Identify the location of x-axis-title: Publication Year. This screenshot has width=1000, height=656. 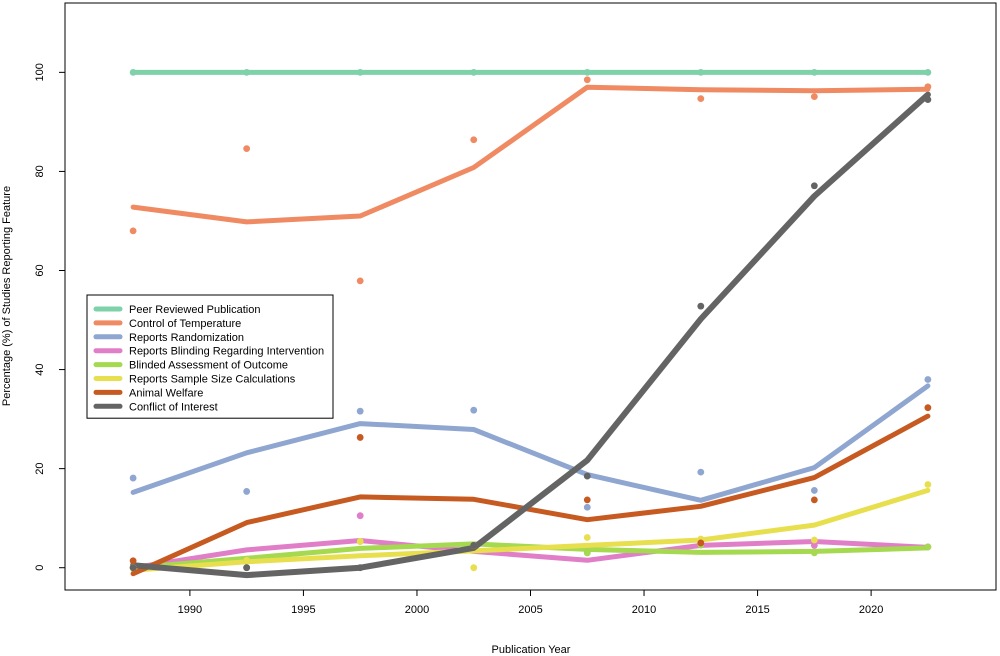
(531, 650).